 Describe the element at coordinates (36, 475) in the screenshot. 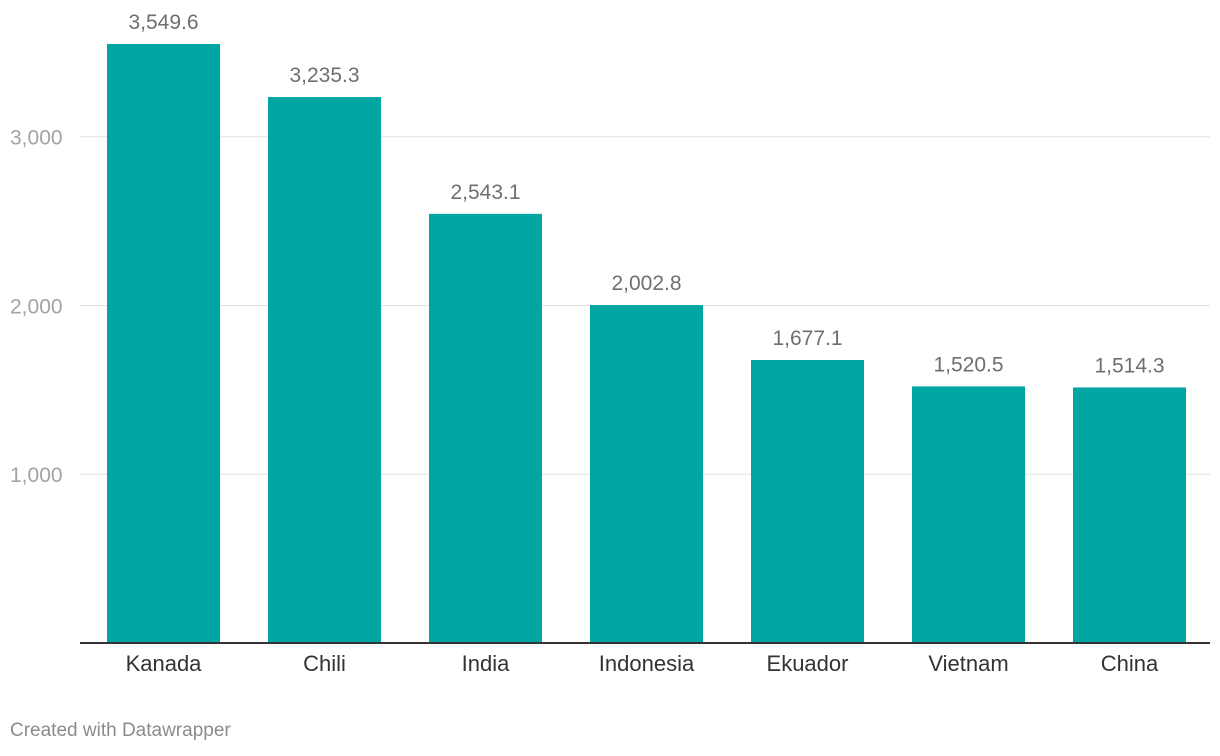

I see `y-tick-label: 1,000` at that location.